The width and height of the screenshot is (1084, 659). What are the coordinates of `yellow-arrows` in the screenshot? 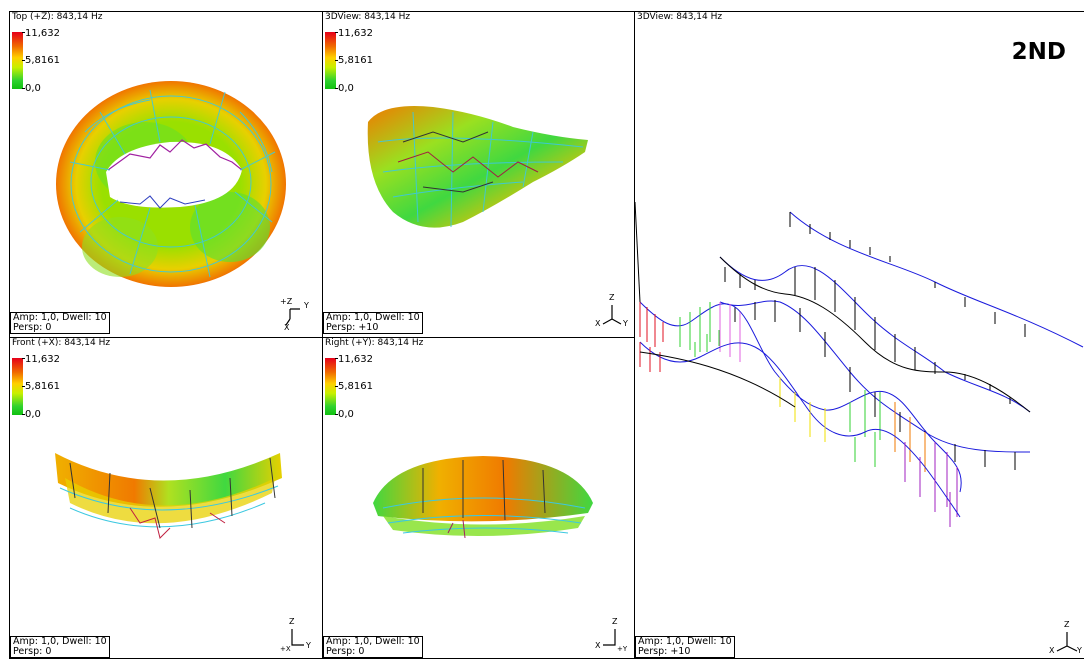 It's located at (810, 419).